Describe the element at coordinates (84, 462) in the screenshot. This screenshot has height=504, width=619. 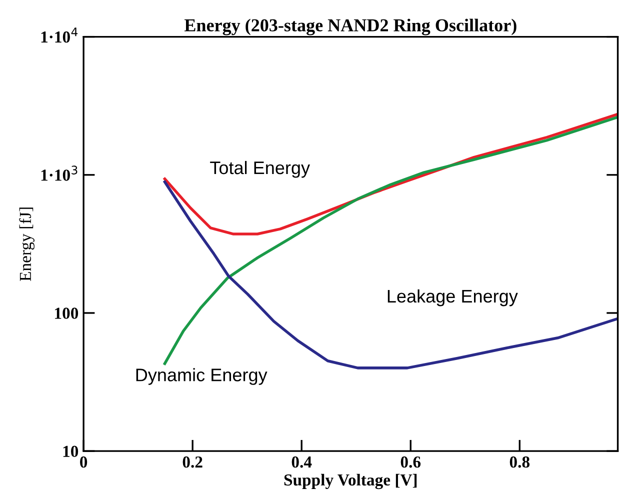
I see `x-tick-label: 0` at that location.